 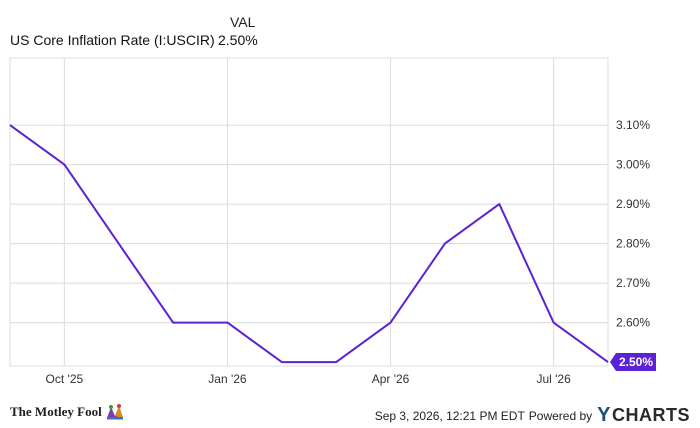 I want to click on ycharts-wordmark: CHARTS, so click(x=651, y=415).